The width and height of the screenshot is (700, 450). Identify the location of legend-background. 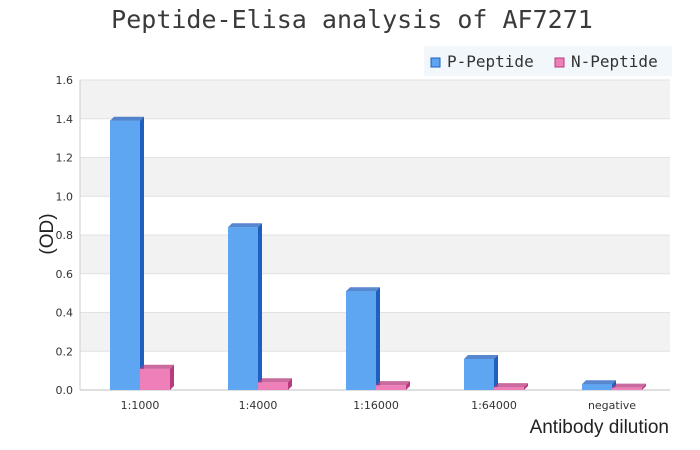
(548, 61).